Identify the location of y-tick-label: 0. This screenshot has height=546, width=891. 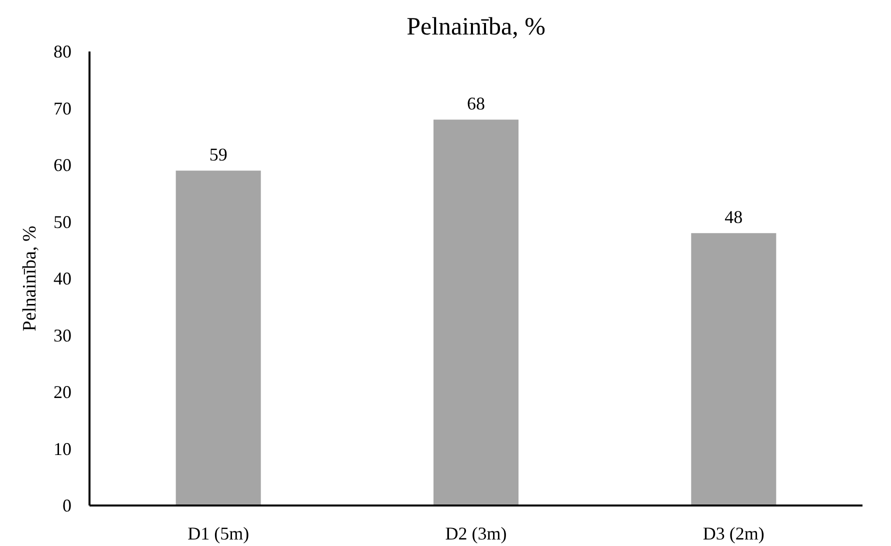
(67, 506).